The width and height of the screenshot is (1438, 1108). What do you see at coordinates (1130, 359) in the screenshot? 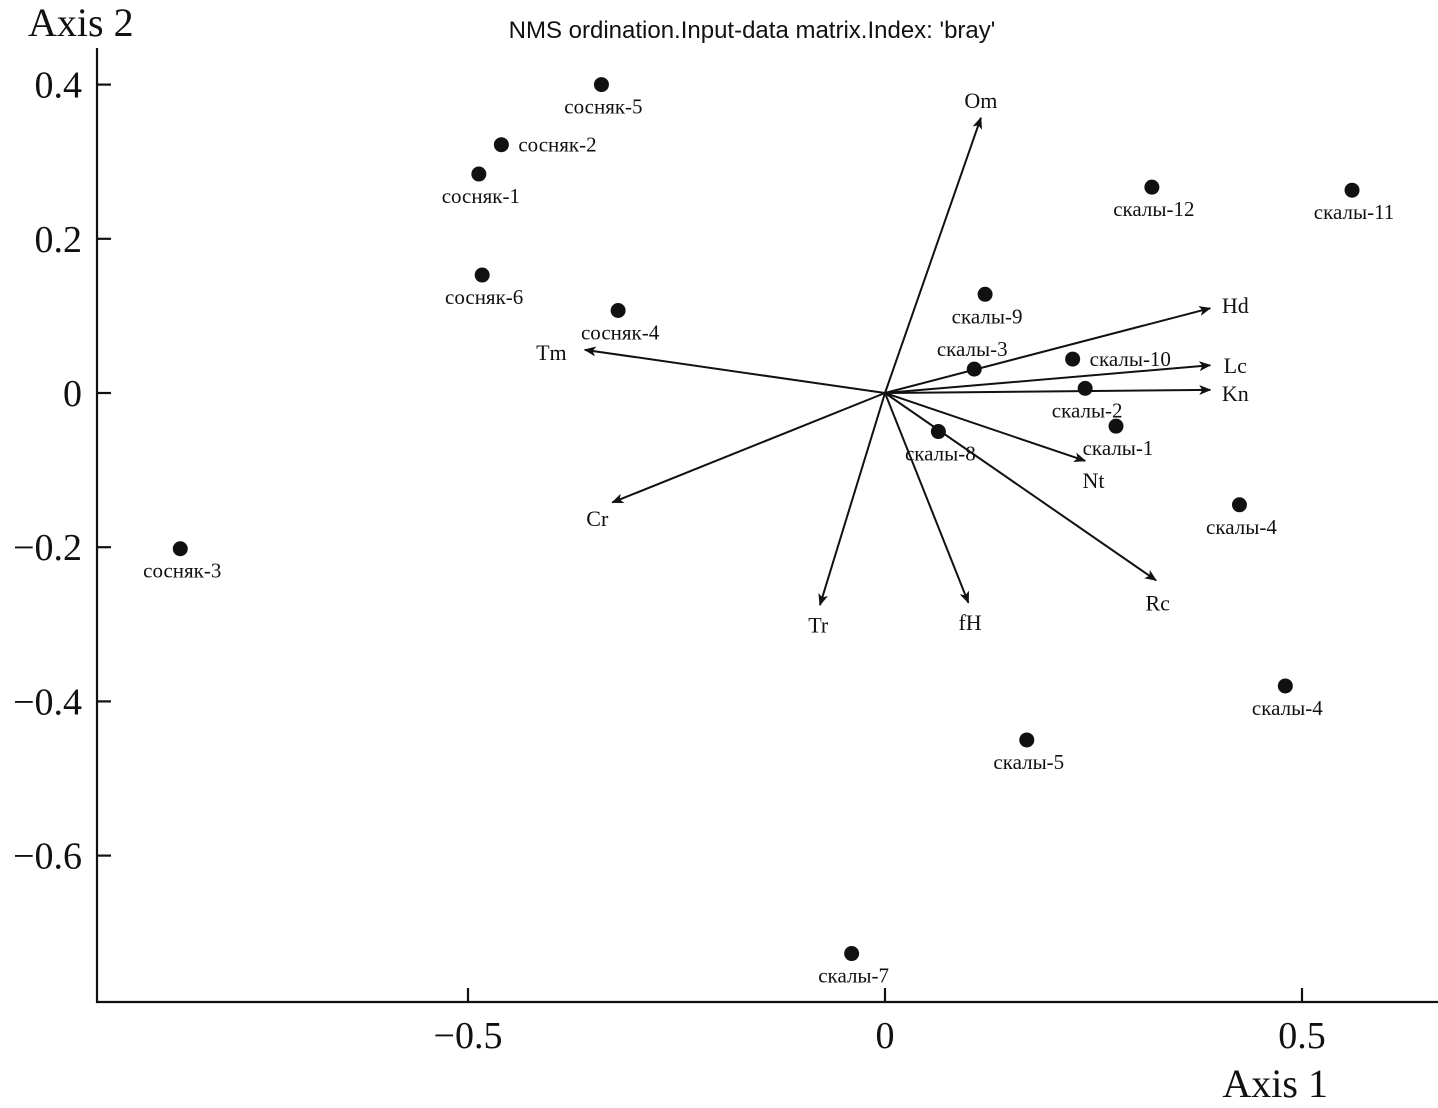
I see `site-point-label: скалы-10` at bounding box center [1130, 359].